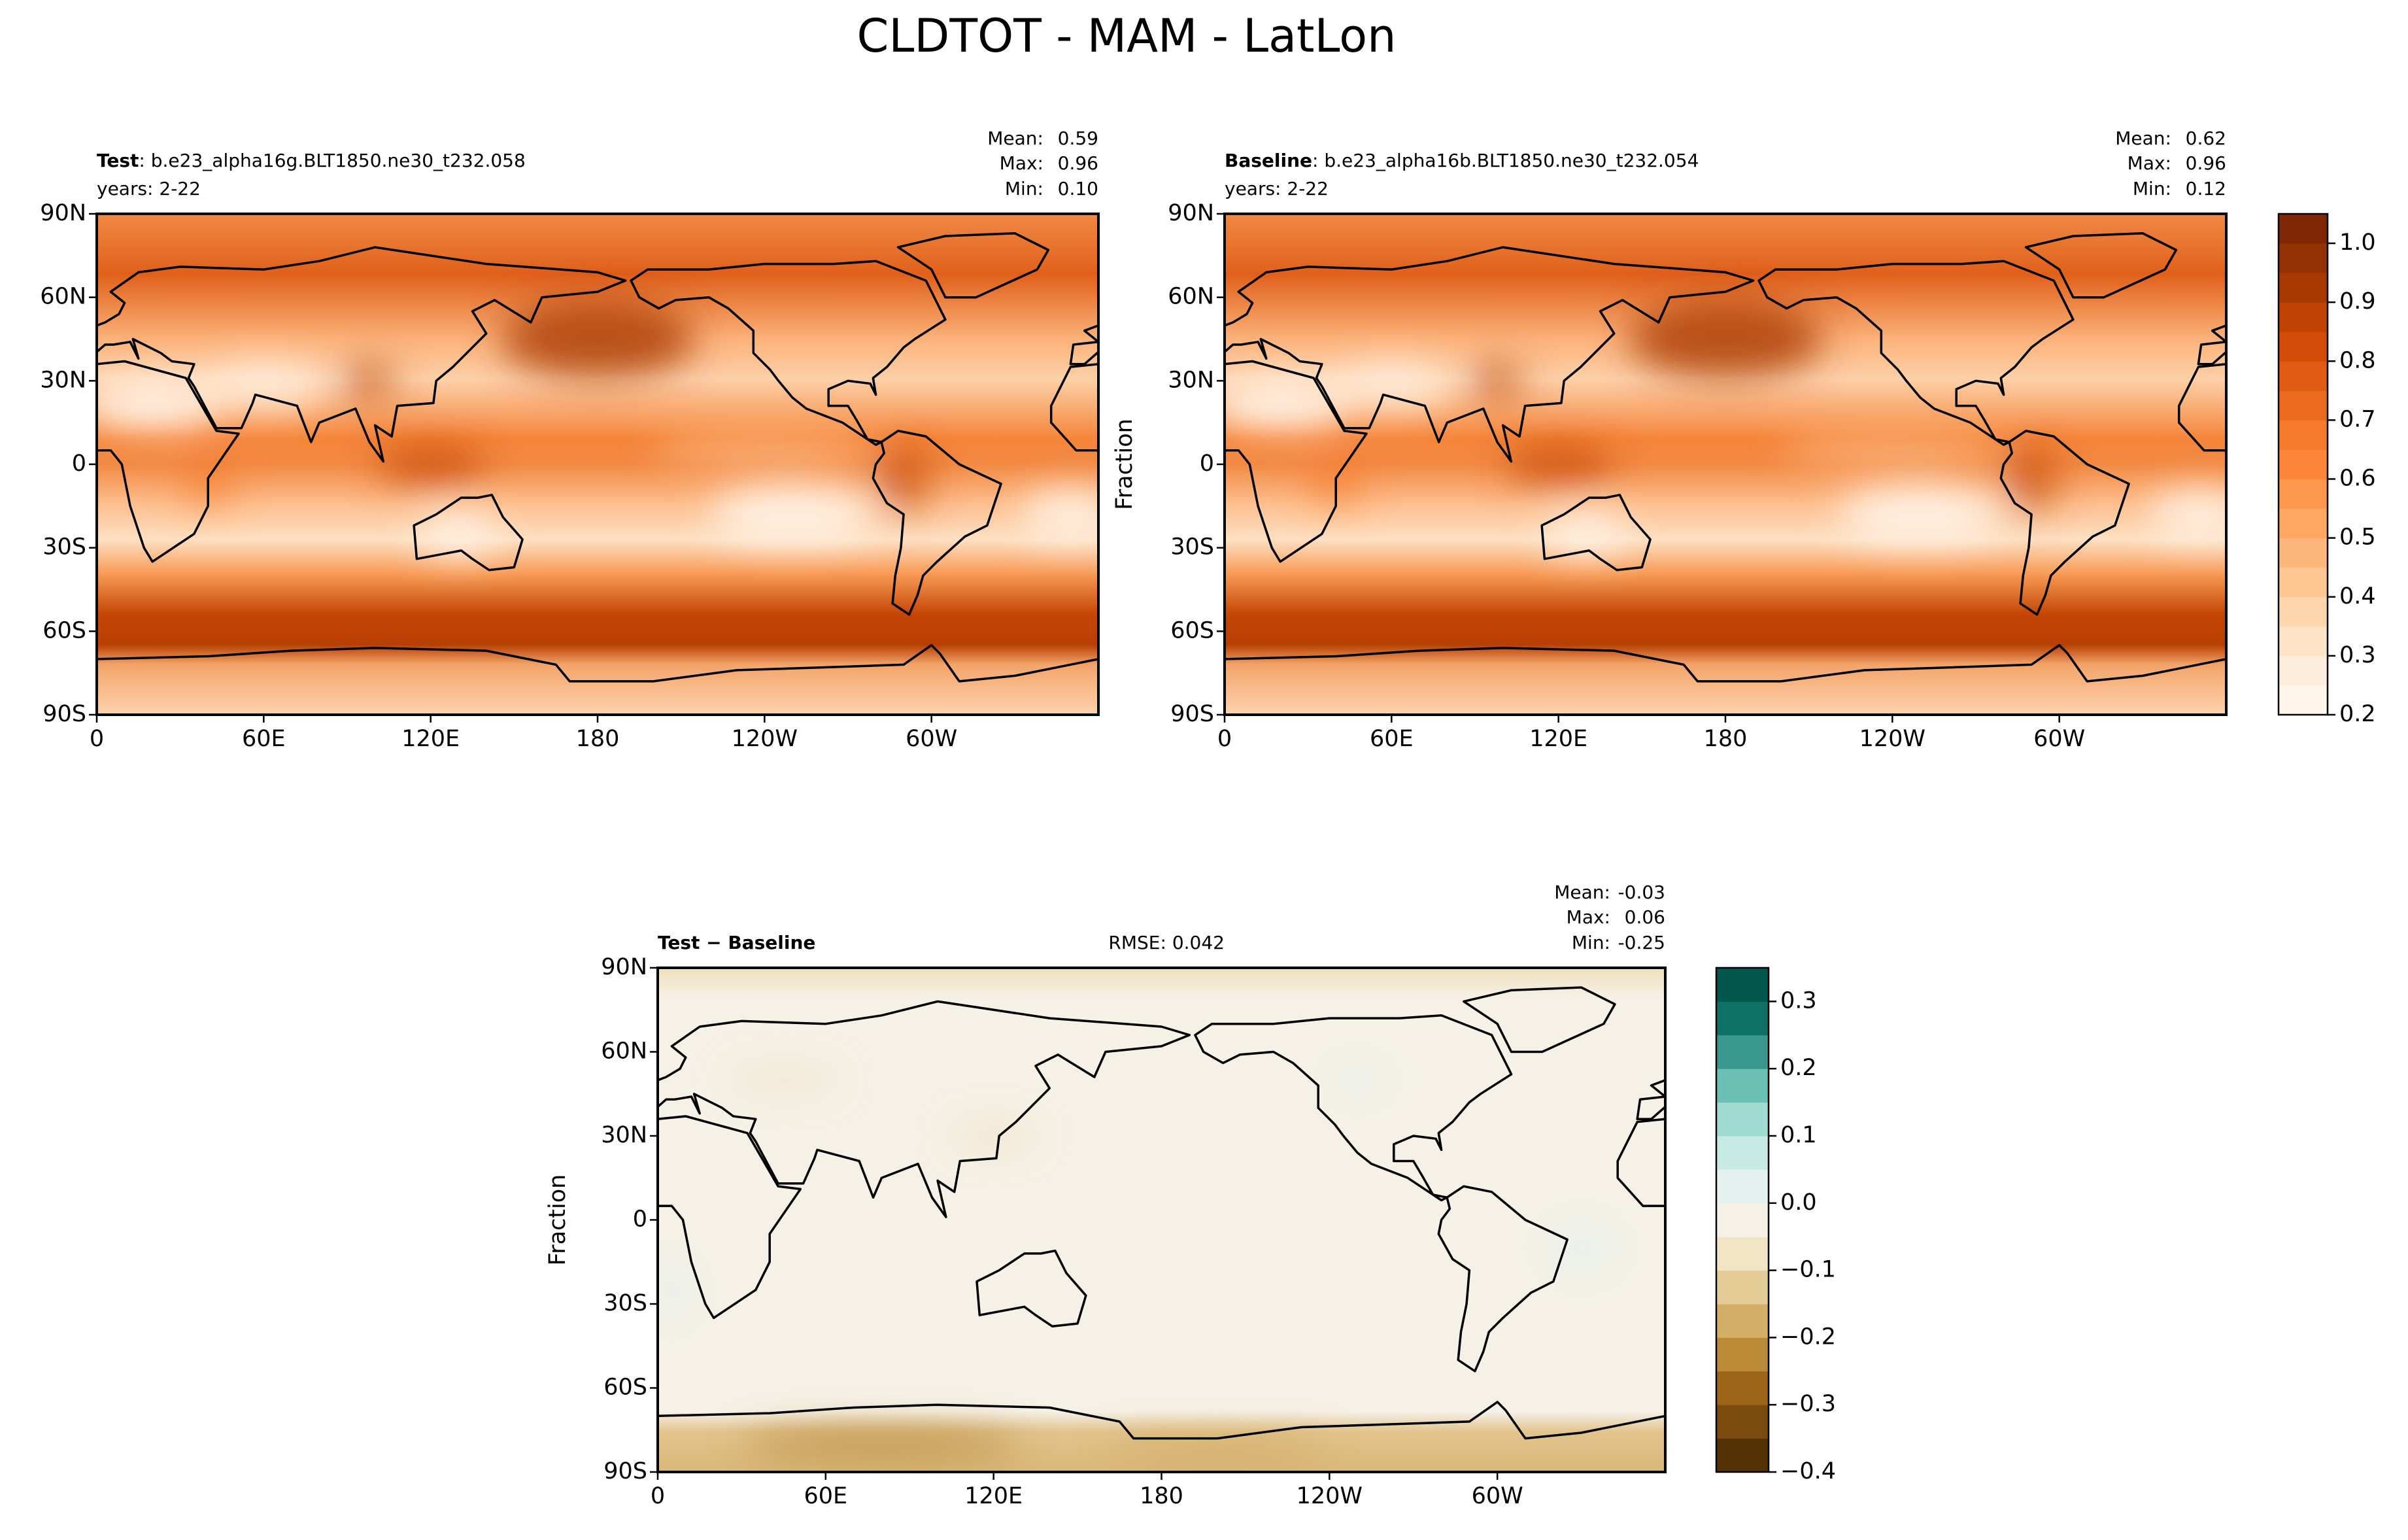  I want to click on x-tick-label: 60W, so click(931, 739).